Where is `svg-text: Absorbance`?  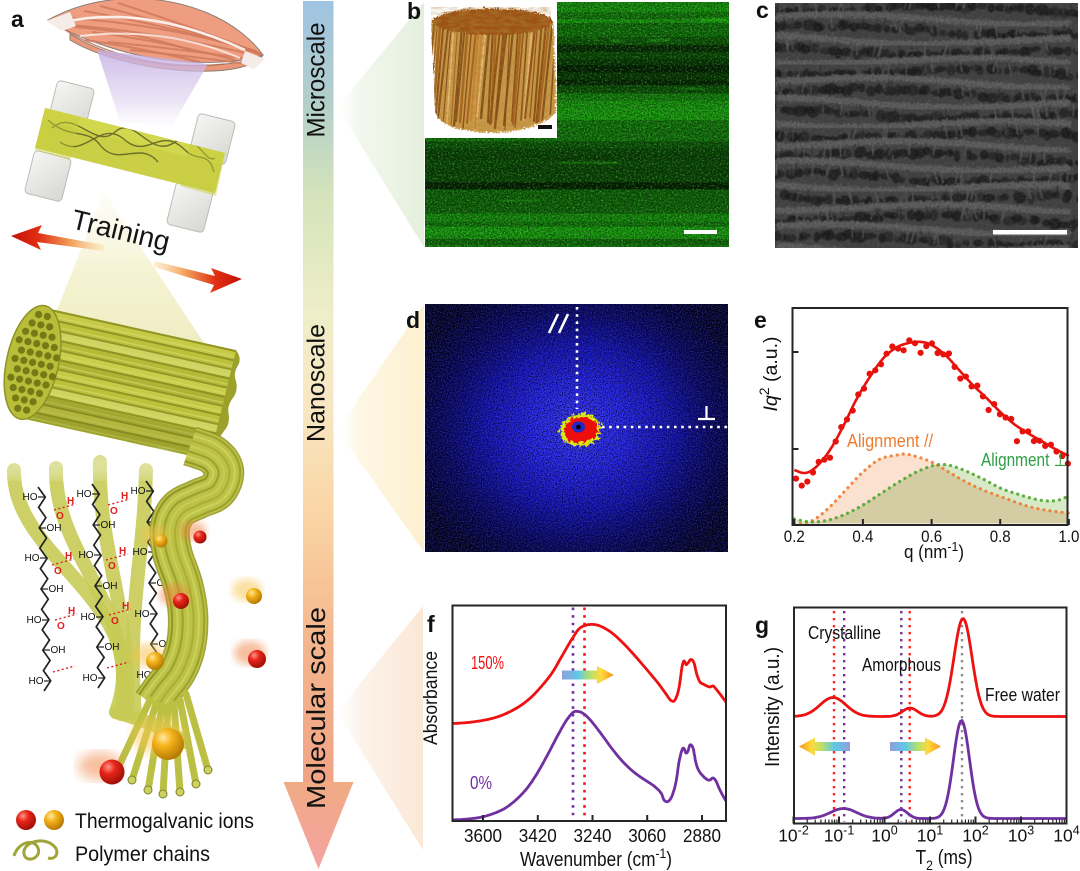
svg-text: Absorbance is located at coordinates (431, 698).